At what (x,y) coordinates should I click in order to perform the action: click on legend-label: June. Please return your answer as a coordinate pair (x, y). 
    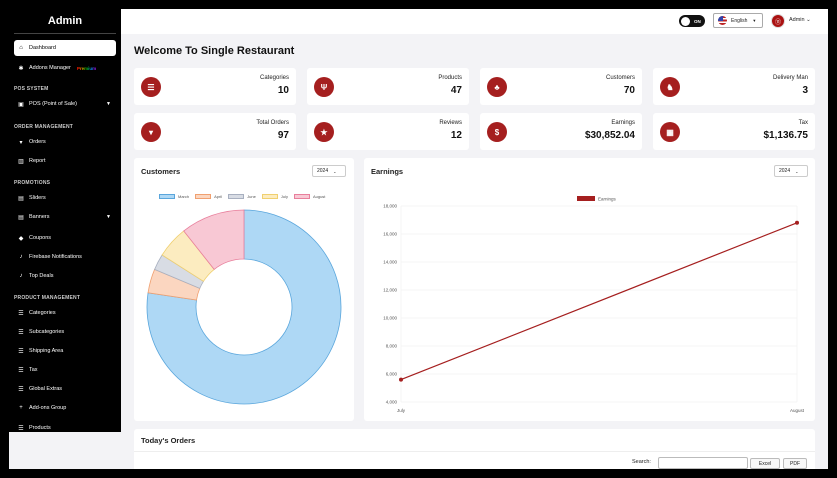
    Looking at the image, I should click on (251, 196).